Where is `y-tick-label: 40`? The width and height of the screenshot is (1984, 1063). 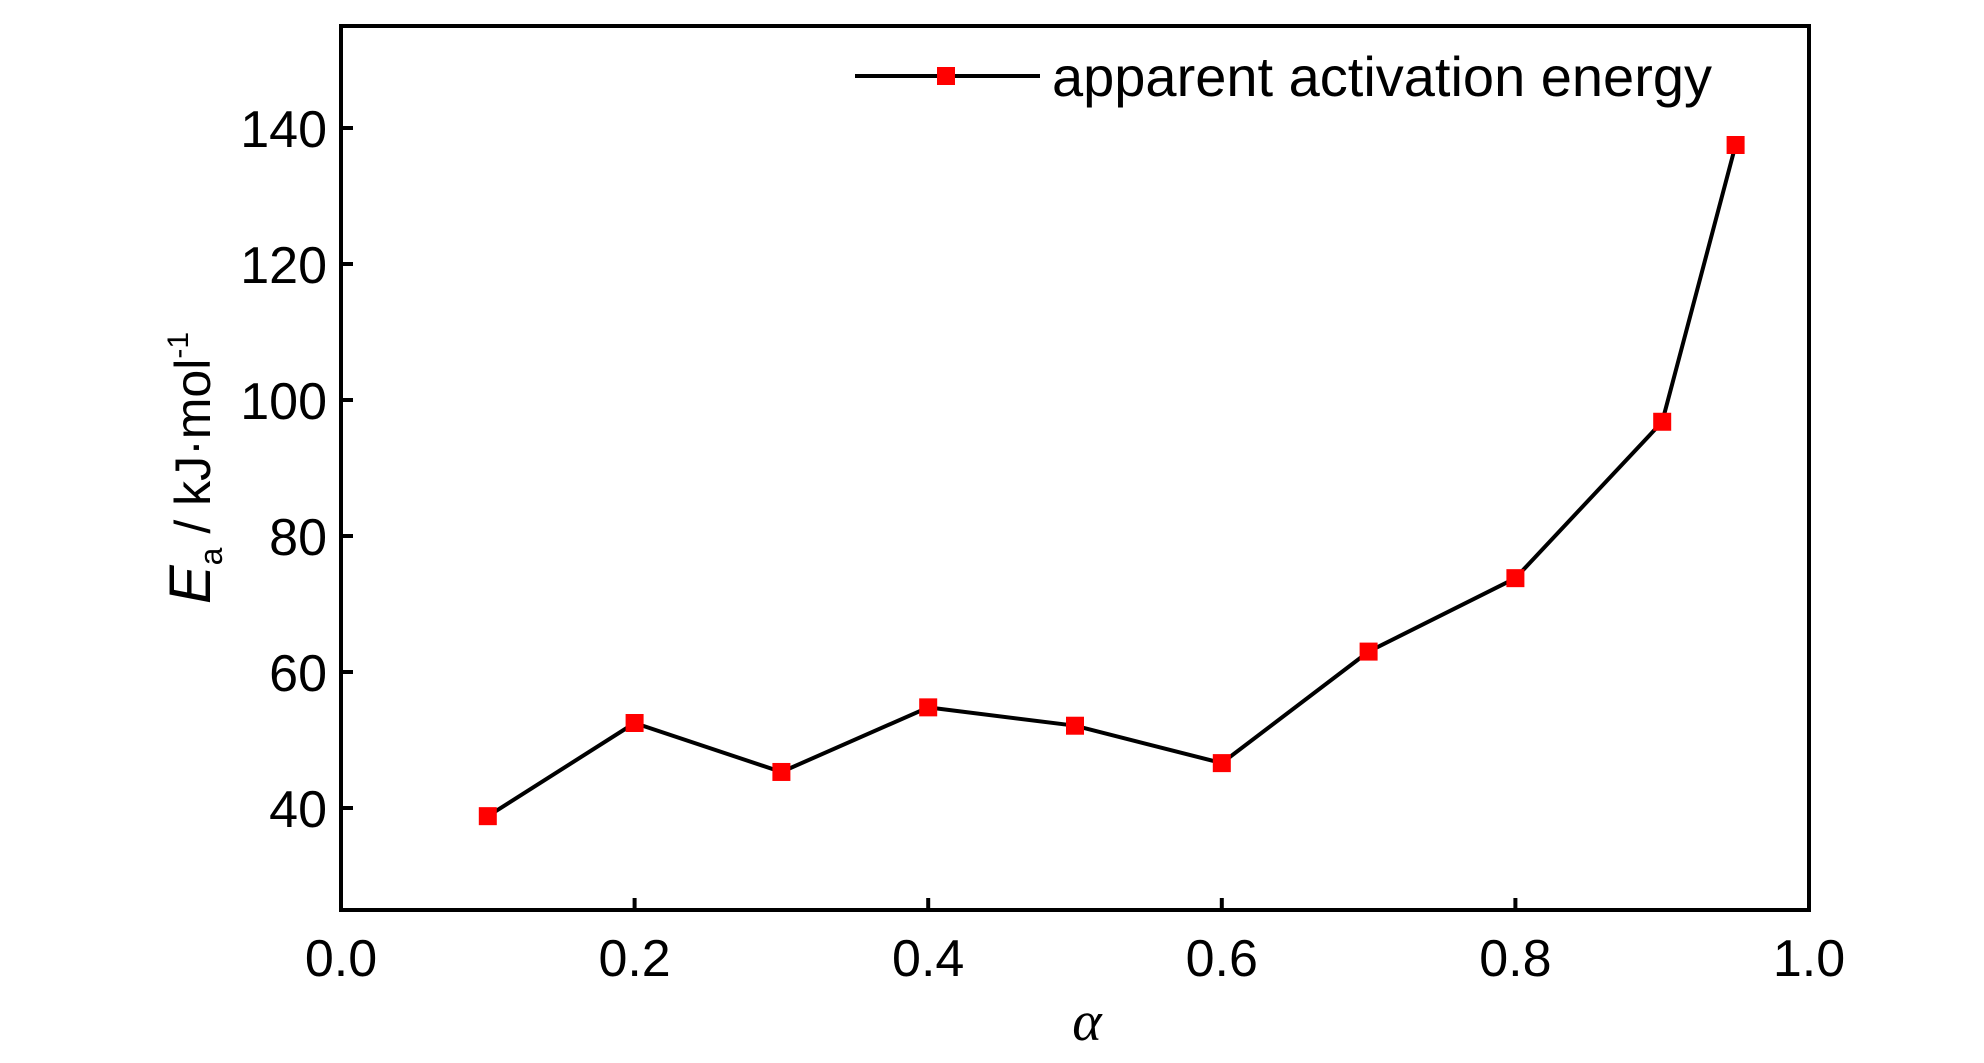
y-tick-label: 40 is located at coordinates (298, 810).